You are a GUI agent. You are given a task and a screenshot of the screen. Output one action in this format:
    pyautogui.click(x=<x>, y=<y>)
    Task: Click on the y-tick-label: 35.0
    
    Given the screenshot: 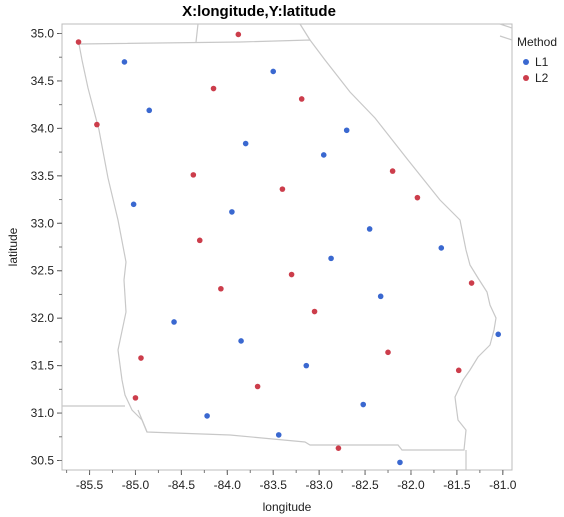 What is the action you would take?
    pyautogui.click(x=43, y=33)
    